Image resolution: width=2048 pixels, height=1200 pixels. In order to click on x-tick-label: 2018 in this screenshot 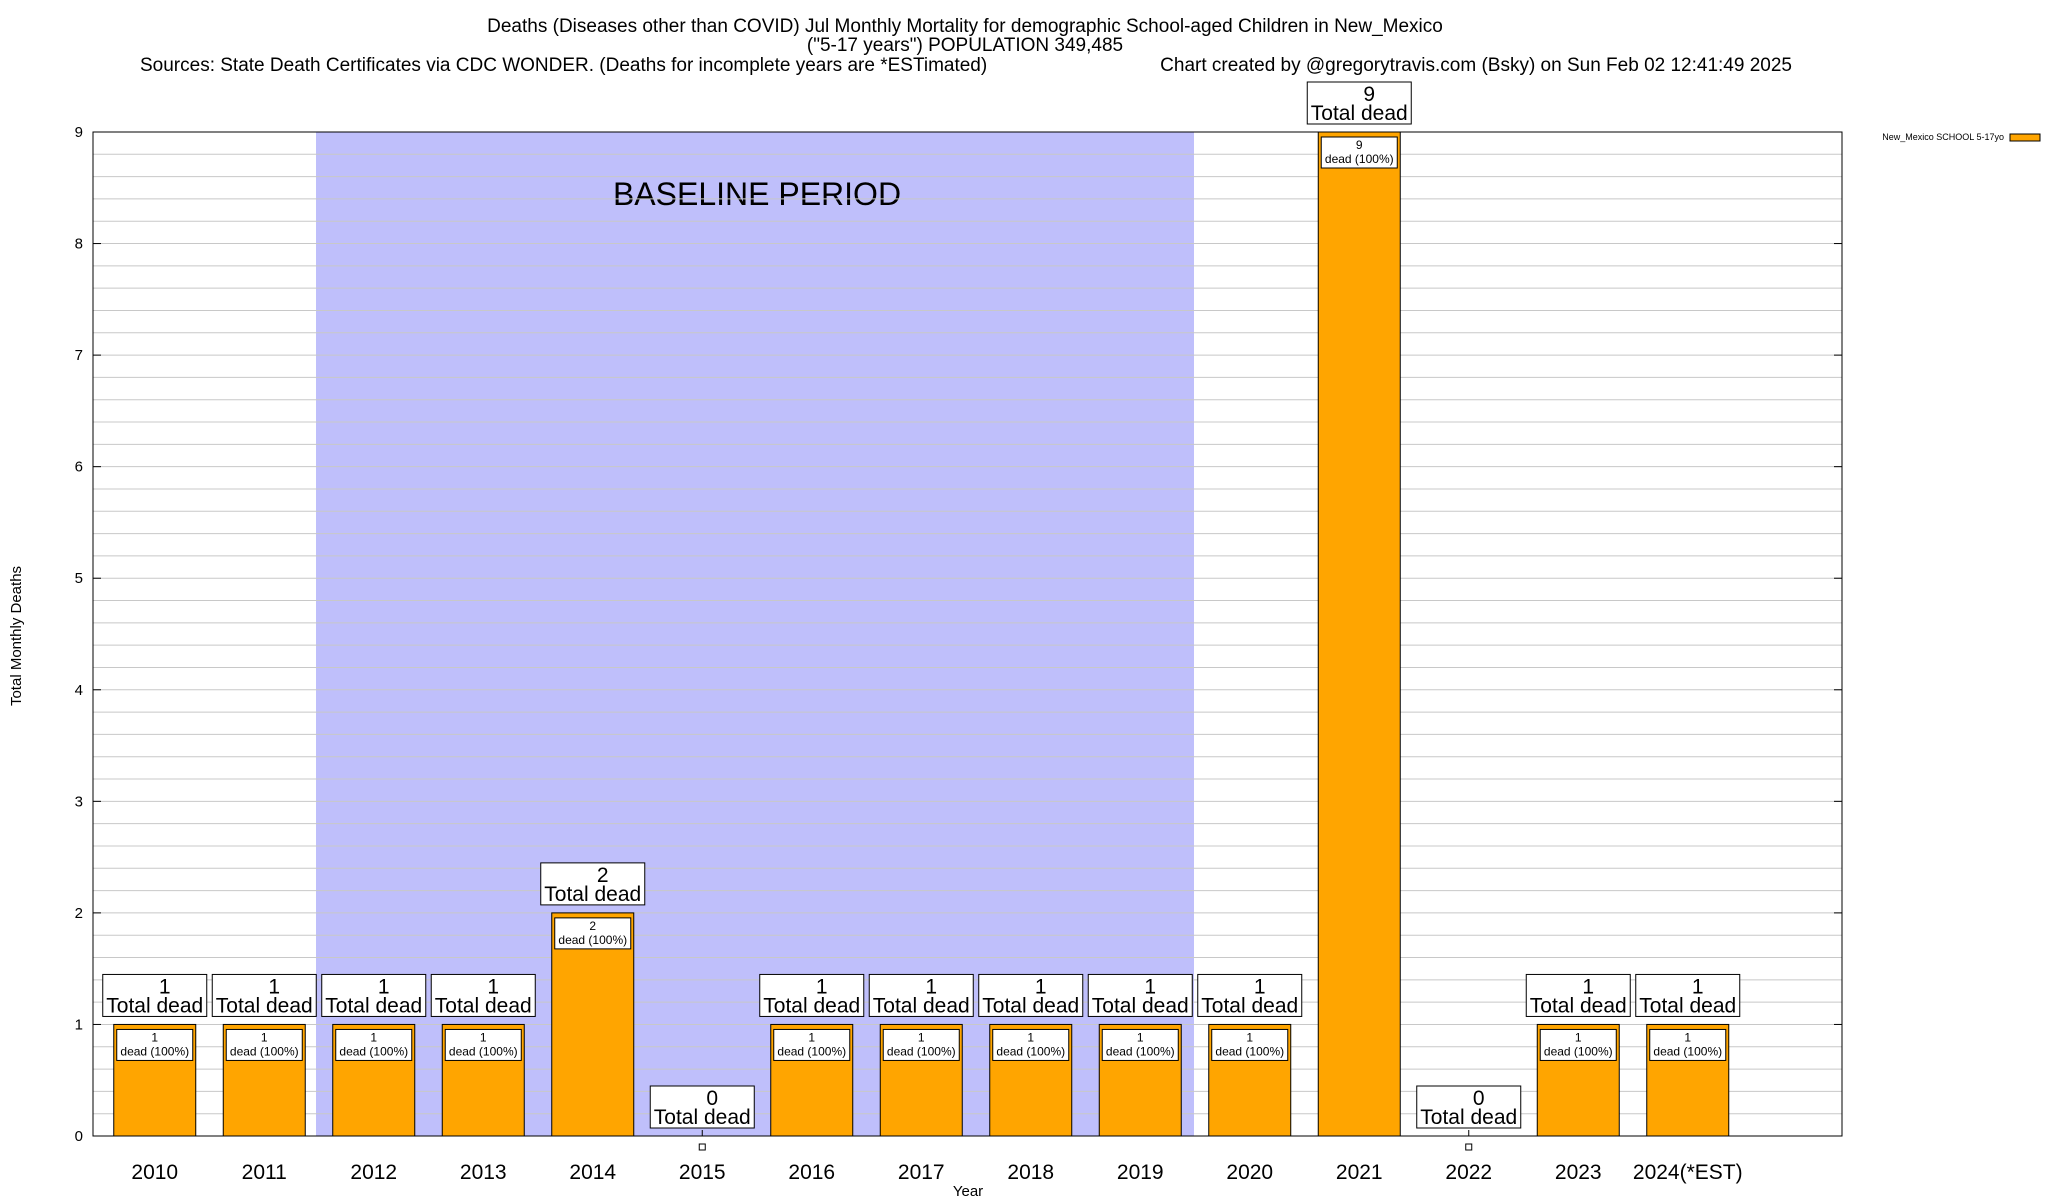, I will do `click(1030, 1172)`.